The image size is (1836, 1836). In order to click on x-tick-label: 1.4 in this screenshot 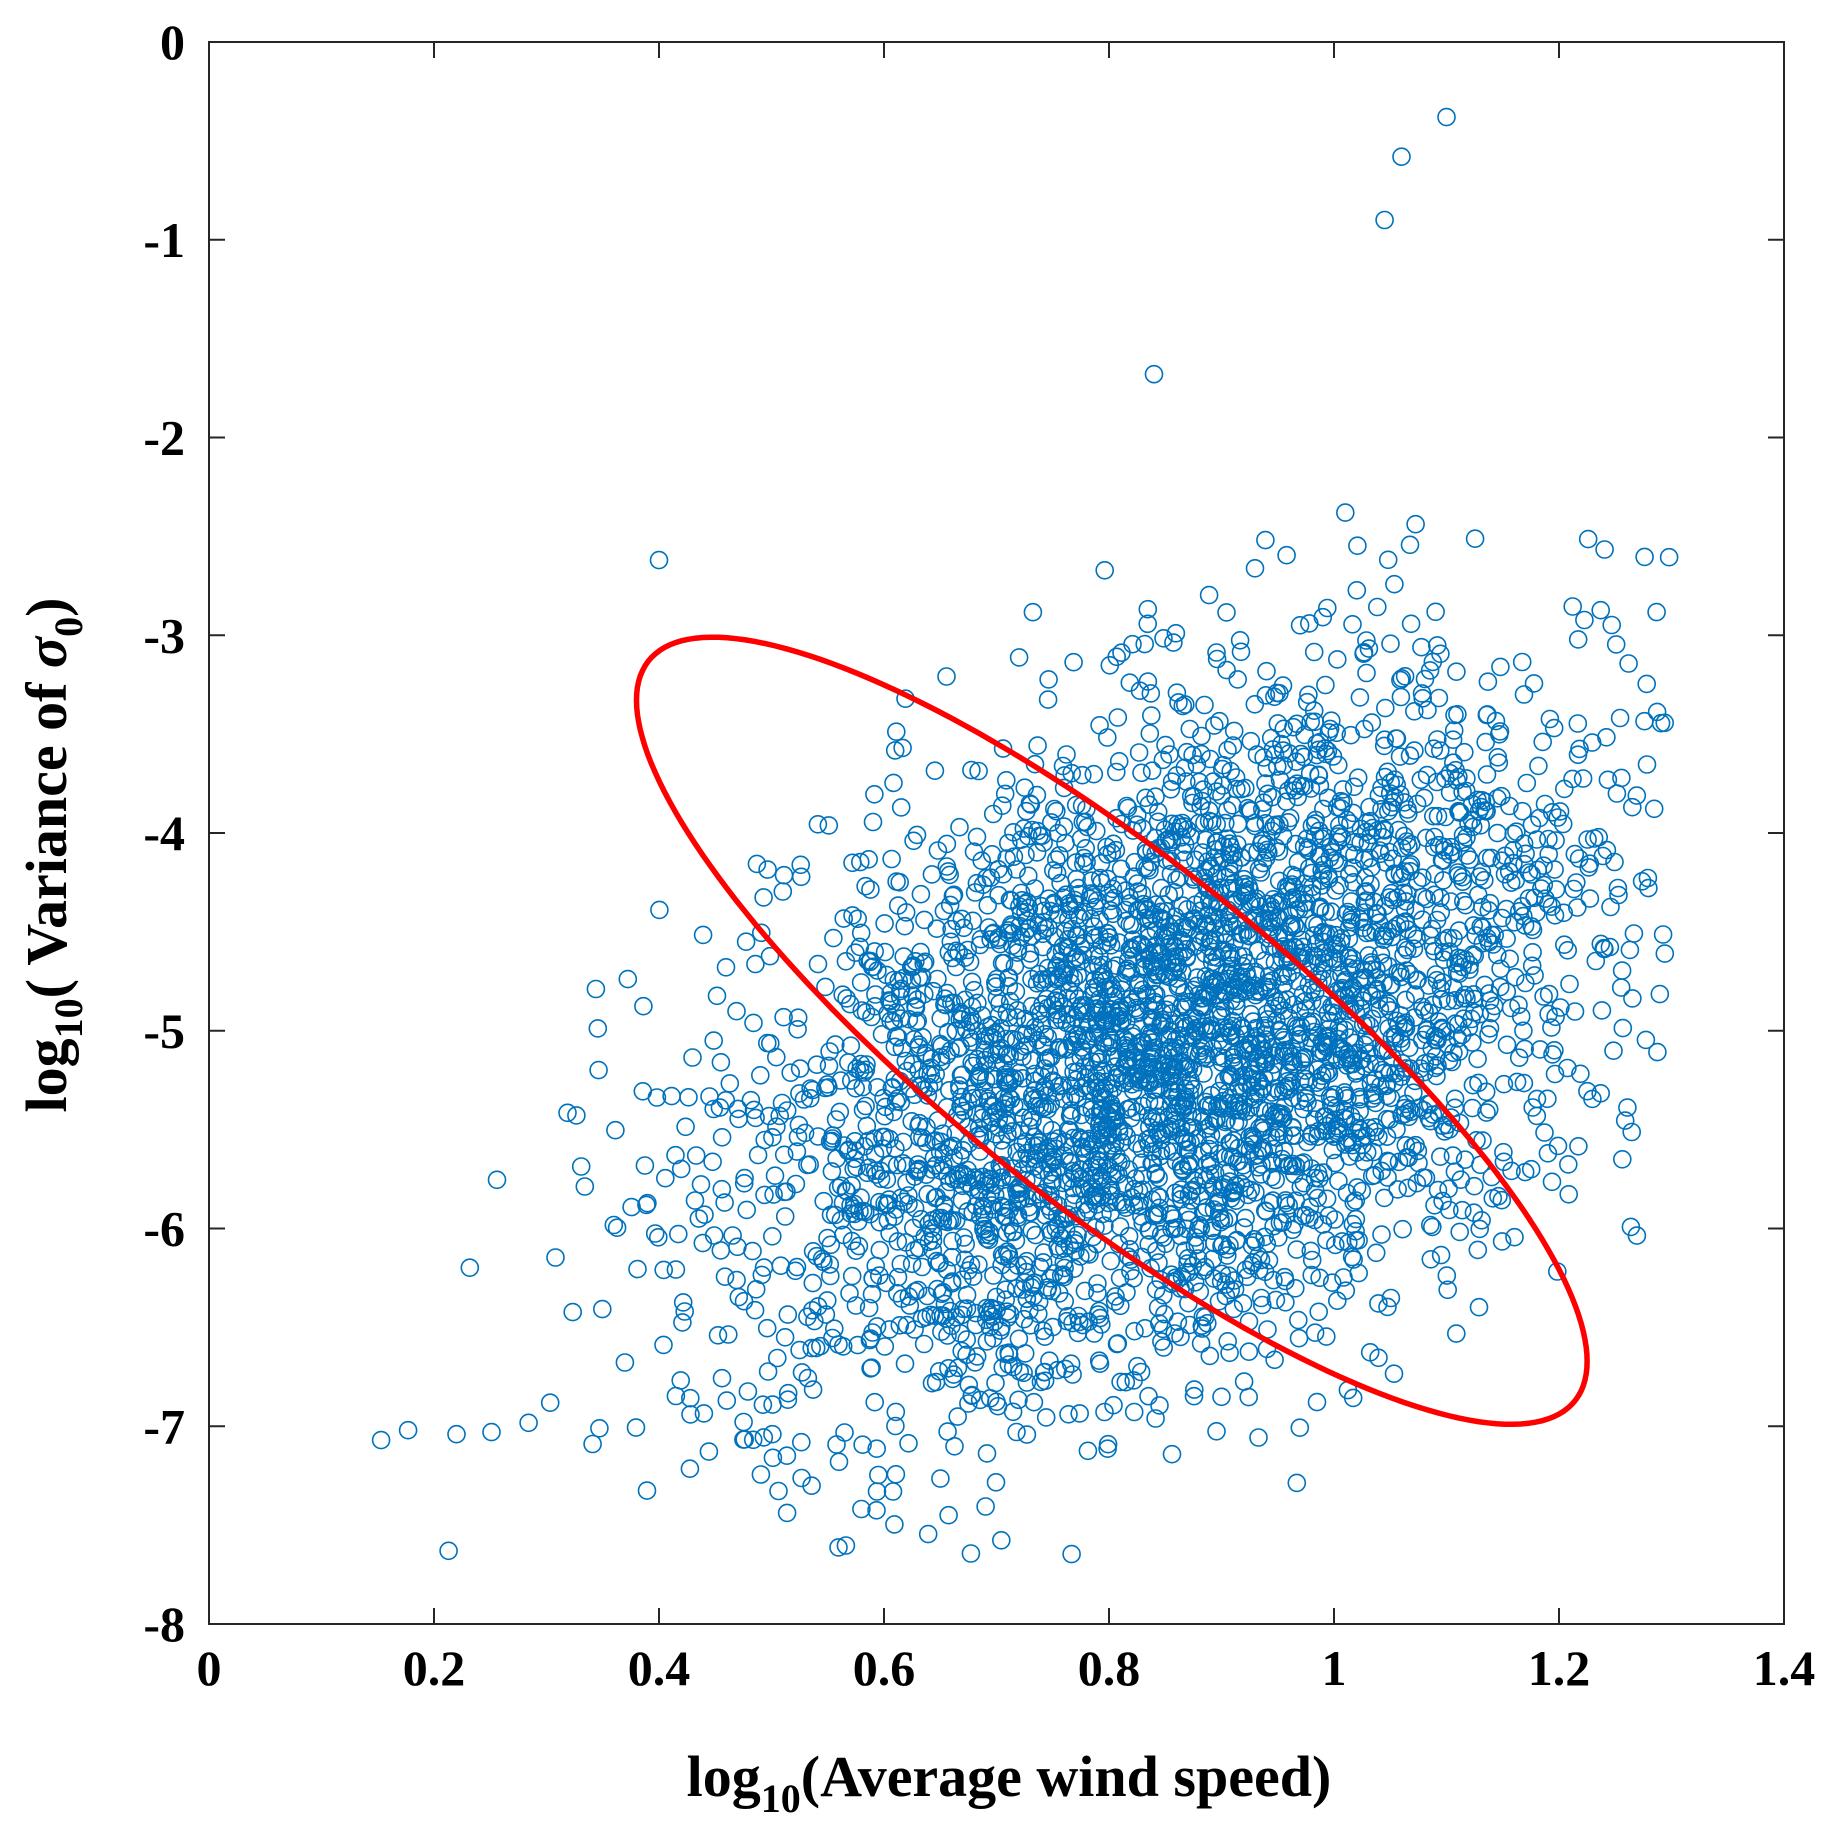, I will do `click(1784, 1668)`.